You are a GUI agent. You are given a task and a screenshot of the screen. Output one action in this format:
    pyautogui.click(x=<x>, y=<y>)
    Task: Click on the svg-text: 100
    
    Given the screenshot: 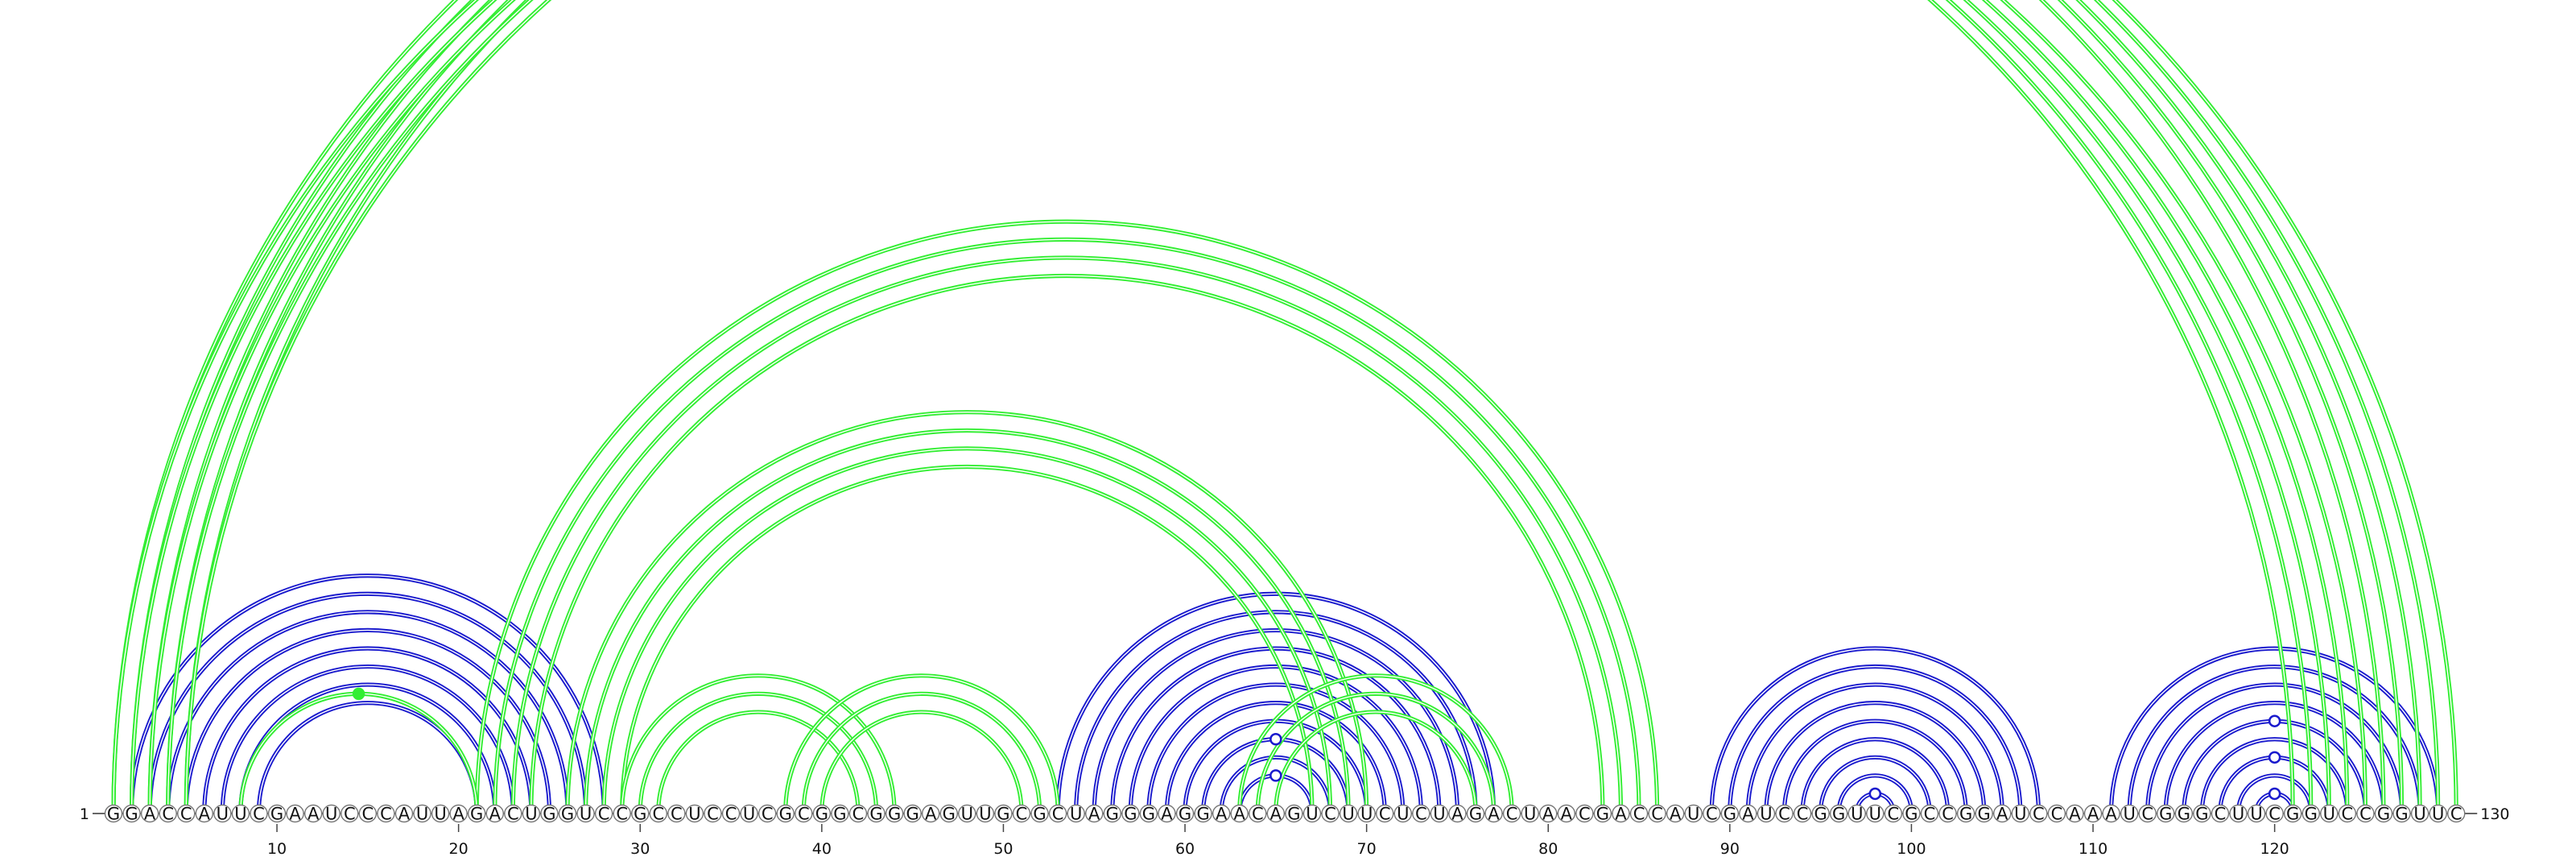 What is the action you would take?
    pyautogui.click(x=1911, y=849)
    